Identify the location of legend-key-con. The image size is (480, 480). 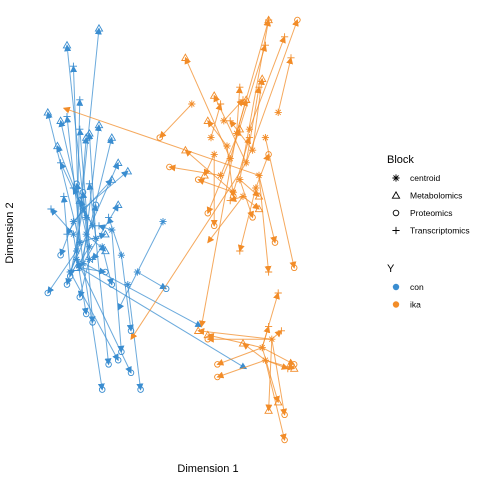
(396, 287).